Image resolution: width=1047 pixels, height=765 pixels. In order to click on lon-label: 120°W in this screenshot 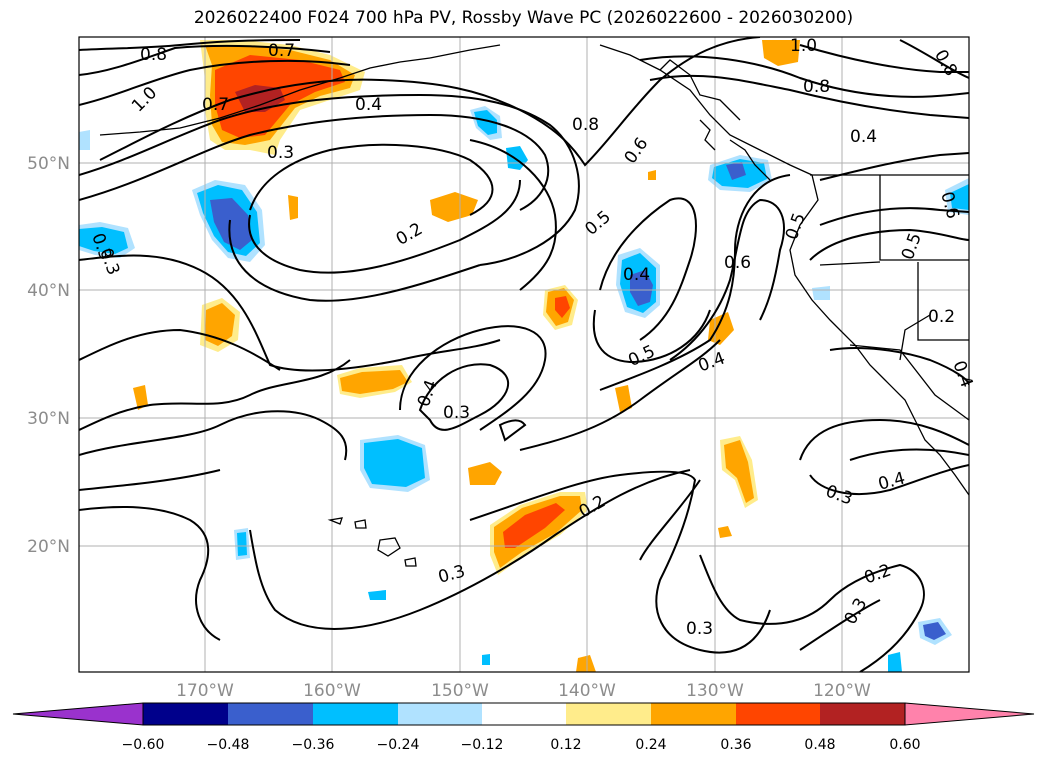, I will do `click(842, 691)`.